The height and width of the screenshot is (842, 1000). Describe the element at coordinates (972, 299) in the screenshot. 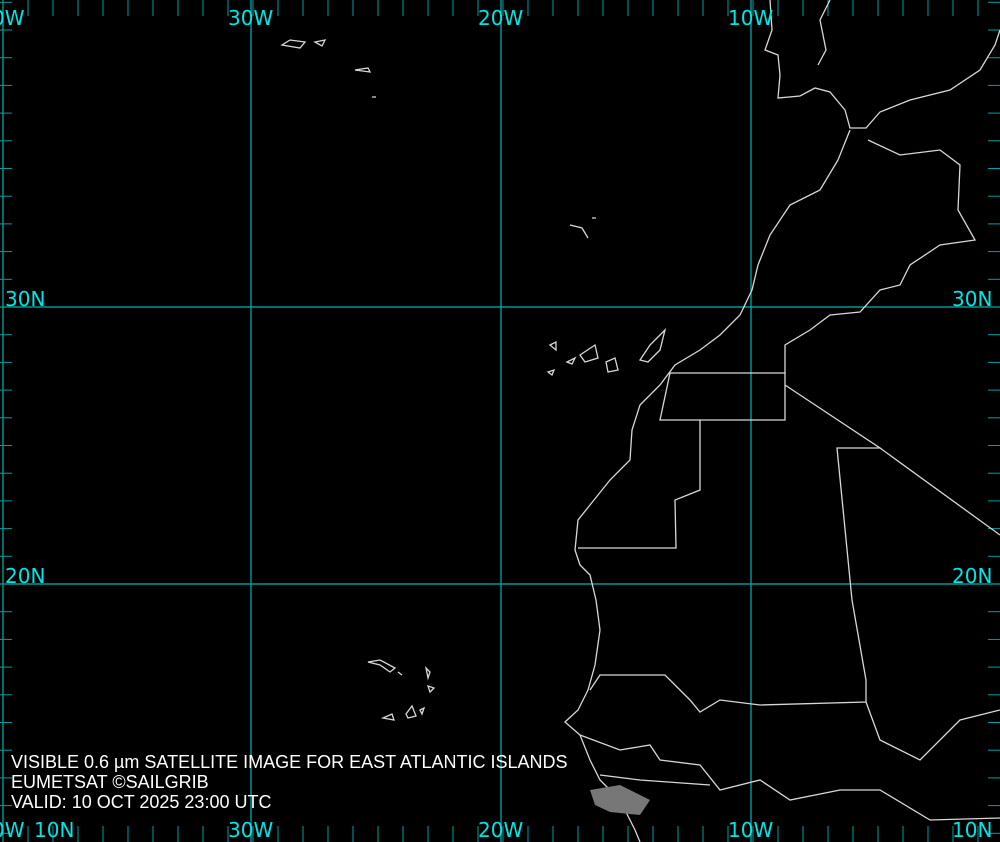

I see `right-label-30n: 30N` at that location.